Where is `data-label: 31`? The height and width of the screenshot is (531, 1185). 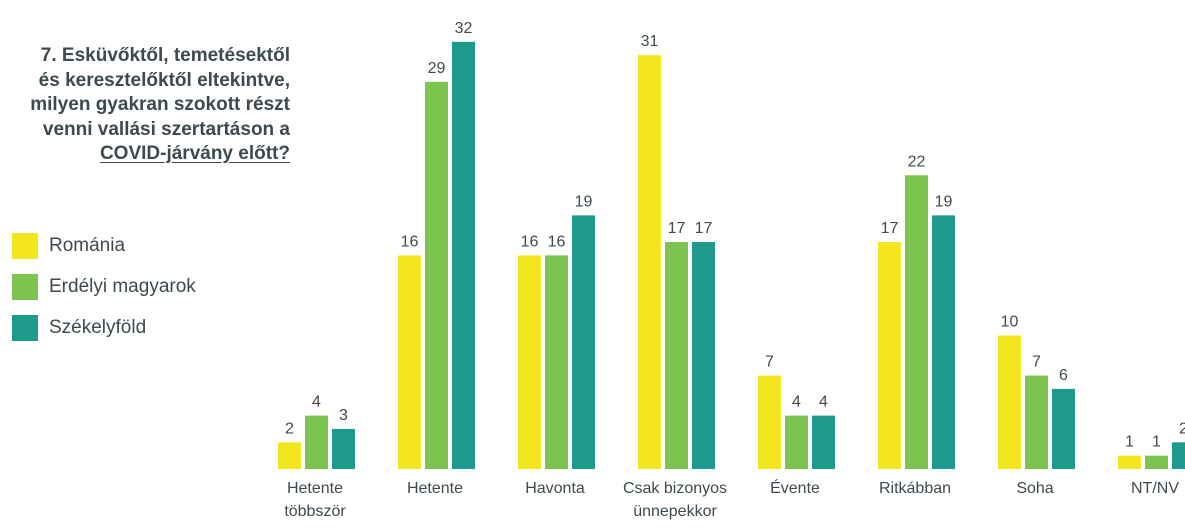 data-label: 31 is located at coordinates (650, 41).